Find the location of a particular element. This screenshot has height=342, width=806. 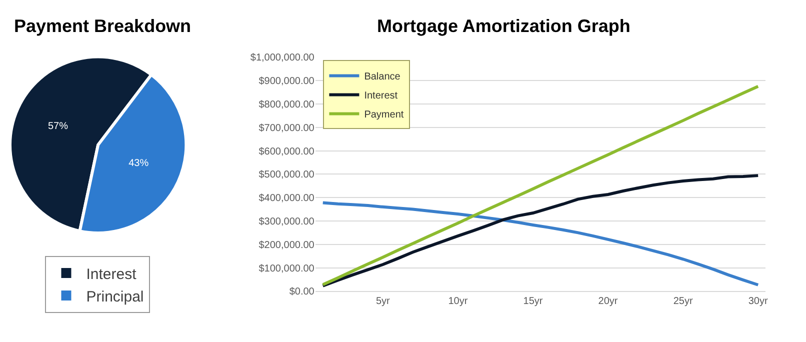

y-tick-label: $400,000.00 is located at coordinates (286, 198).